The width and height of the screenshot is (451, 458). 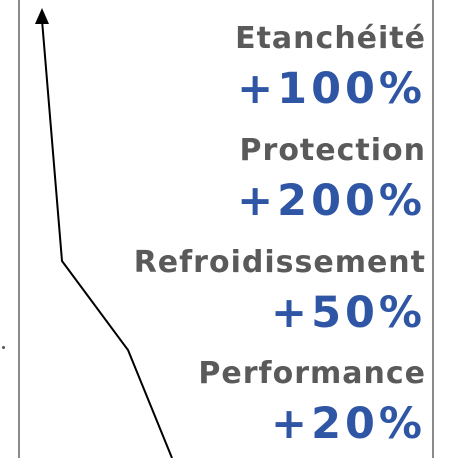 I want to click on feature-protection: Protection +200%, so click(x=331, y=179).